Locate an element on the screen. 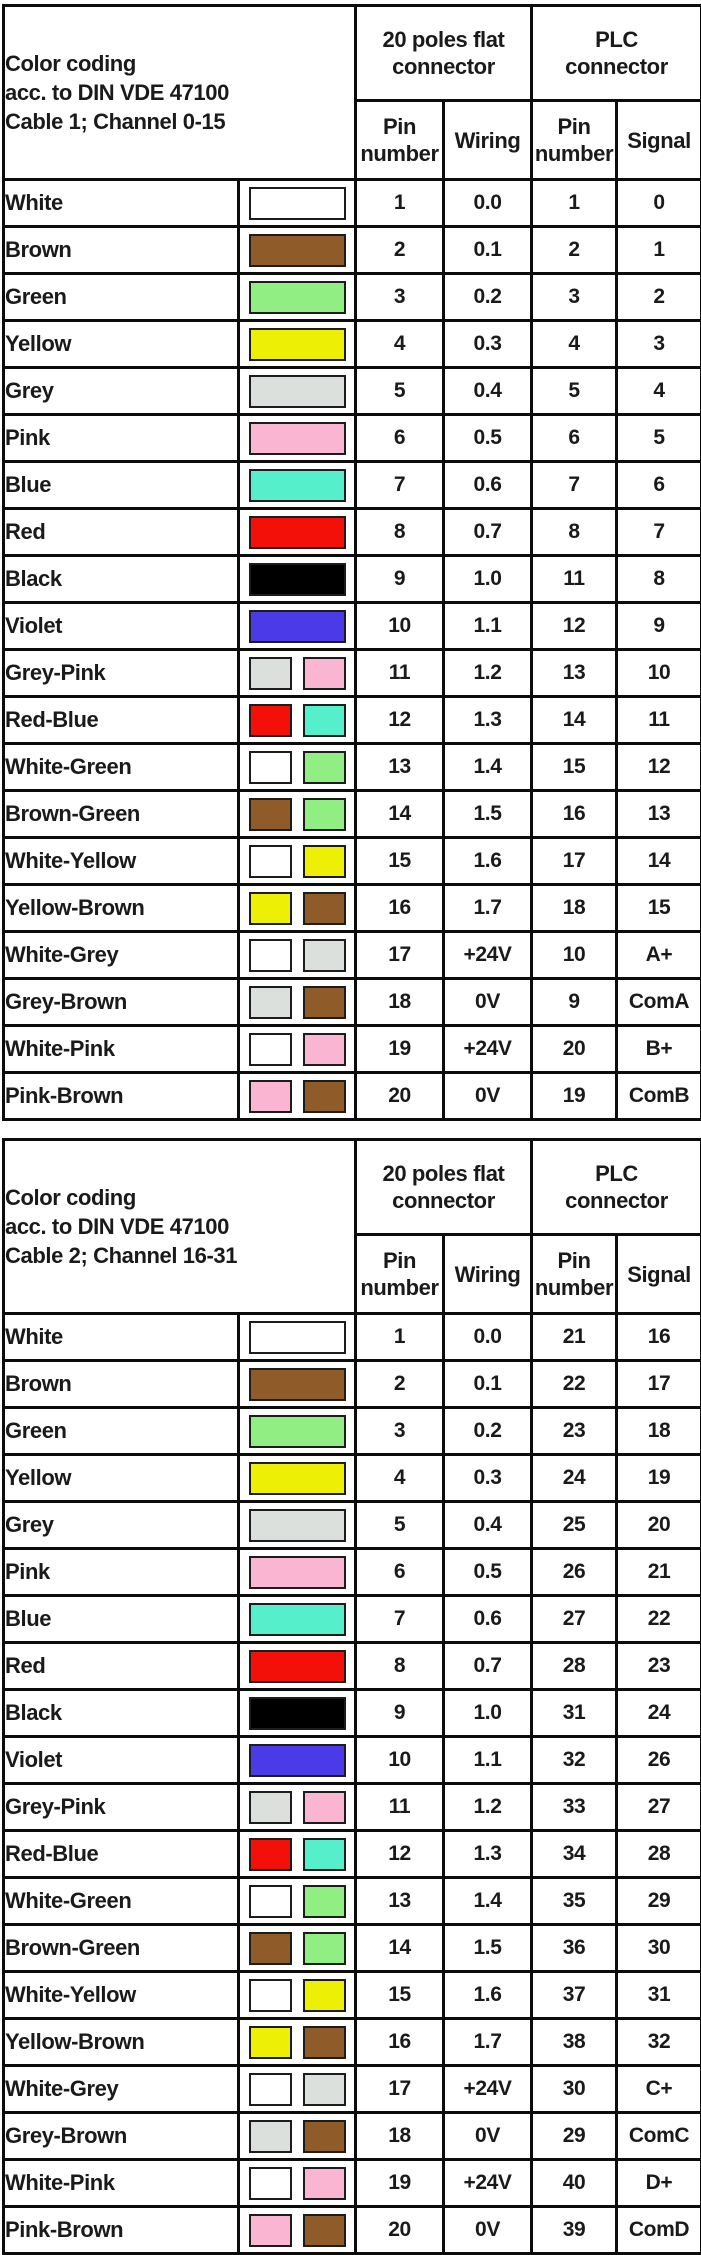 The width and height of the screenshot is (701, 2255). swatch-white is located at coordinates (270, 861).